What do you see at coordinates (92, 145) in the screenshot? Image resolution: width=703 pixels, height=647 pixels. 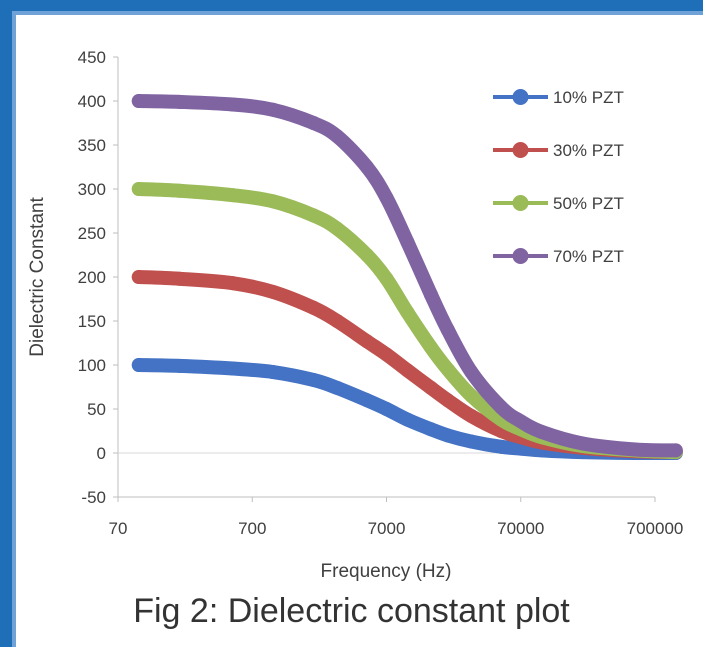 I see `y-tick-label: 350` at bounding box center [92, 145].